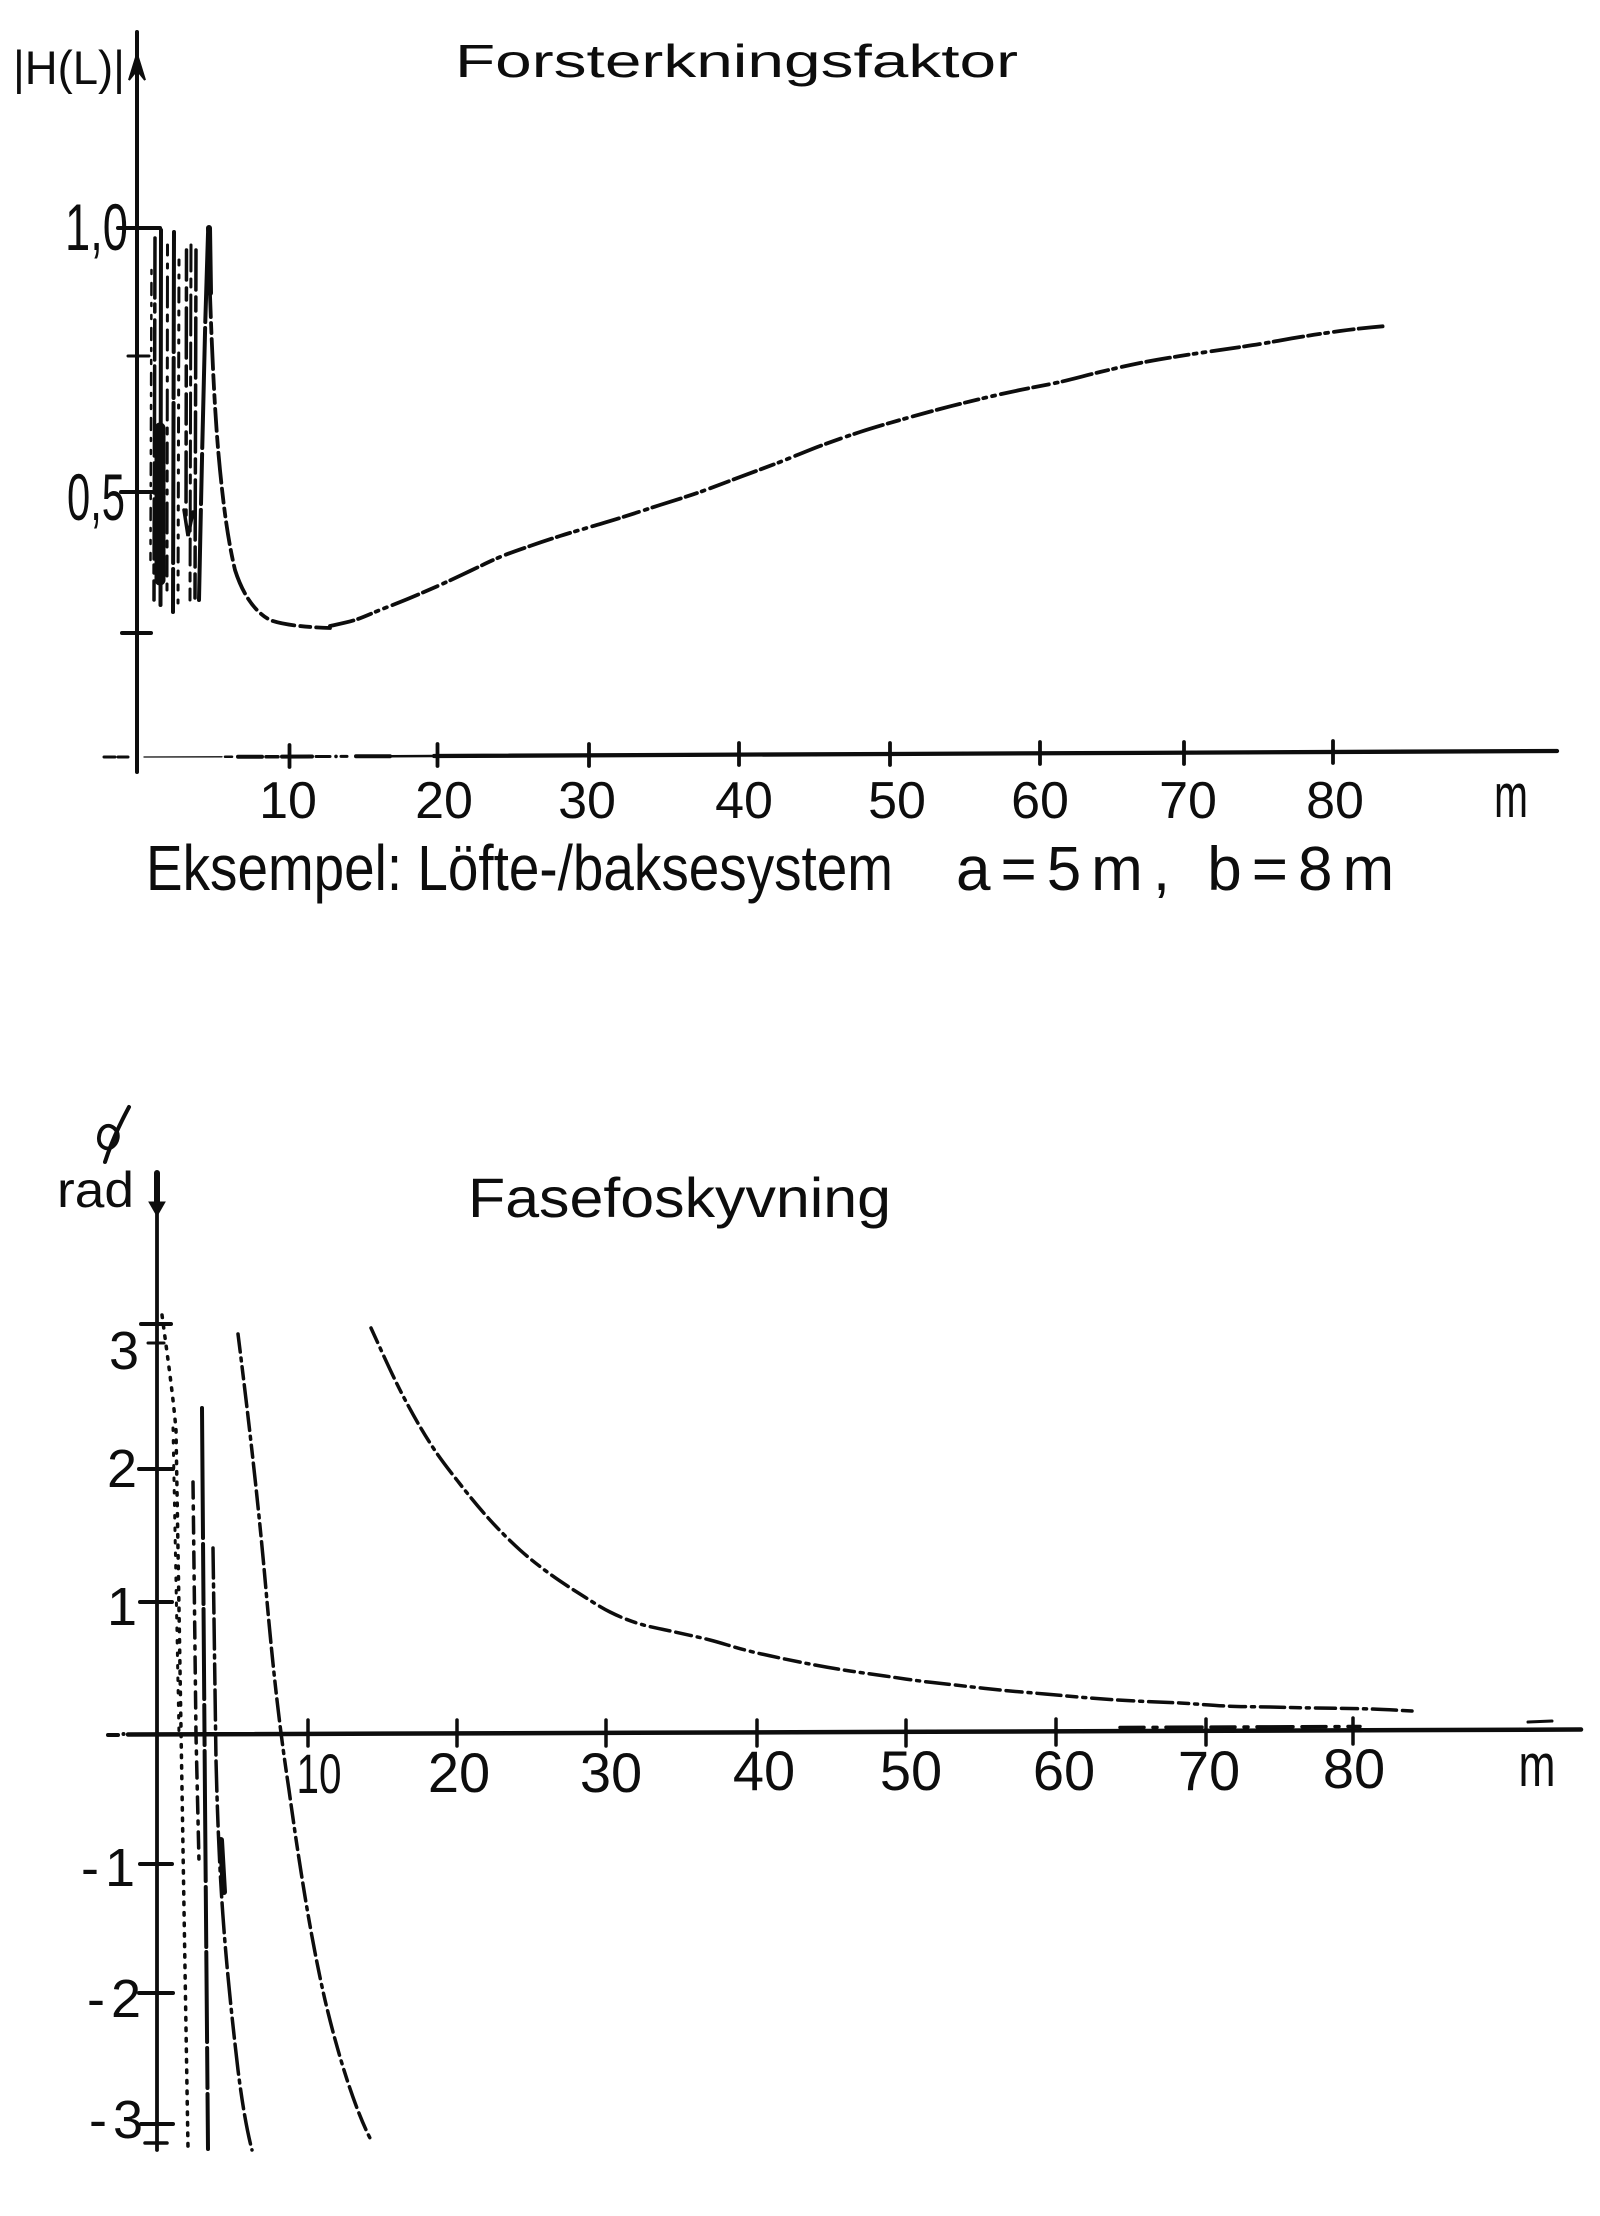  Describe the element at coordinates (69, 67) in the screenshot. I see `svg-text: |H(L)|` at that location.